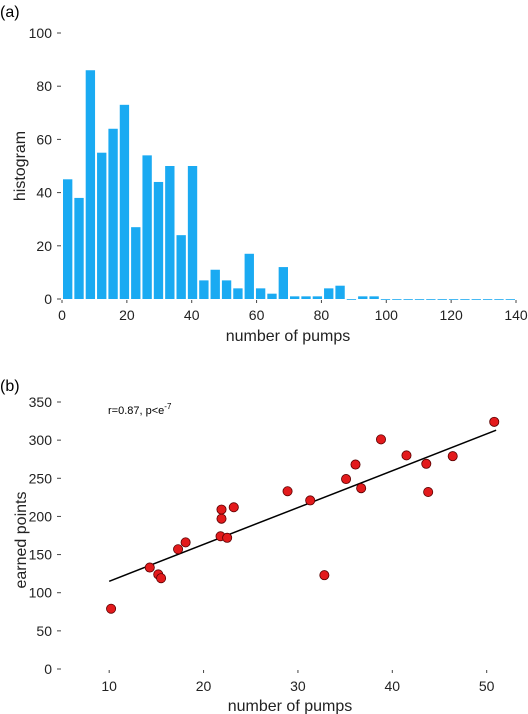 The width and height of the screenshot is (528, 714). Describe the element at coordinates (44, 139) in the screenshot. I see `y-tick-label: 60` at that location.